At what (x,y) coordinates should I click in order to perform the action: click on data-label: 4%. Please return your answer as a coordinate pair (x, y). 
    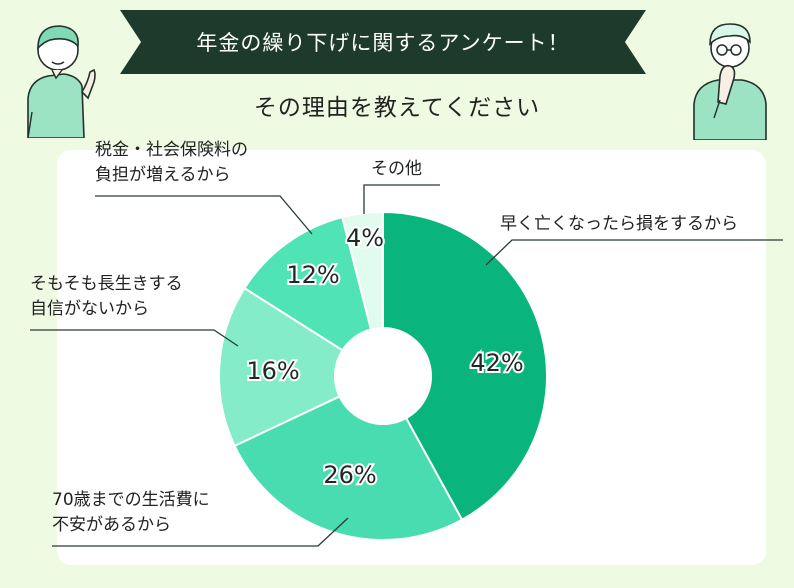
    Looking at the image, I should click on (365, 238).